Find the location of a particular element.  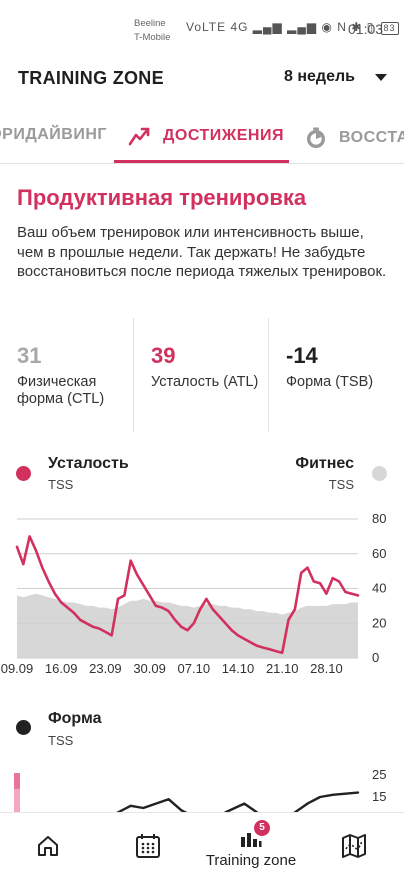

metric-ctl-label: Физическая форма (CTL) is located at coordinates (61, 390).